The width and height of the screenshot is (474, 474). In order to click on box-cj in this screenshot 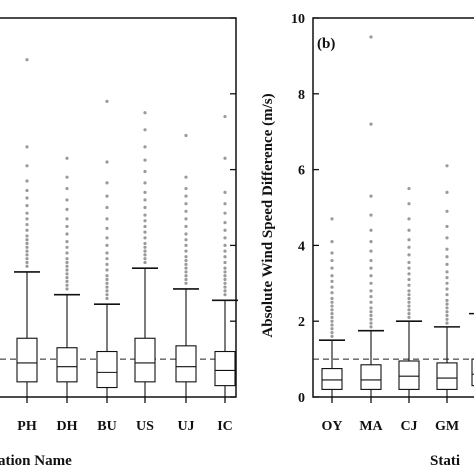, I will do `click(409, 291)`.